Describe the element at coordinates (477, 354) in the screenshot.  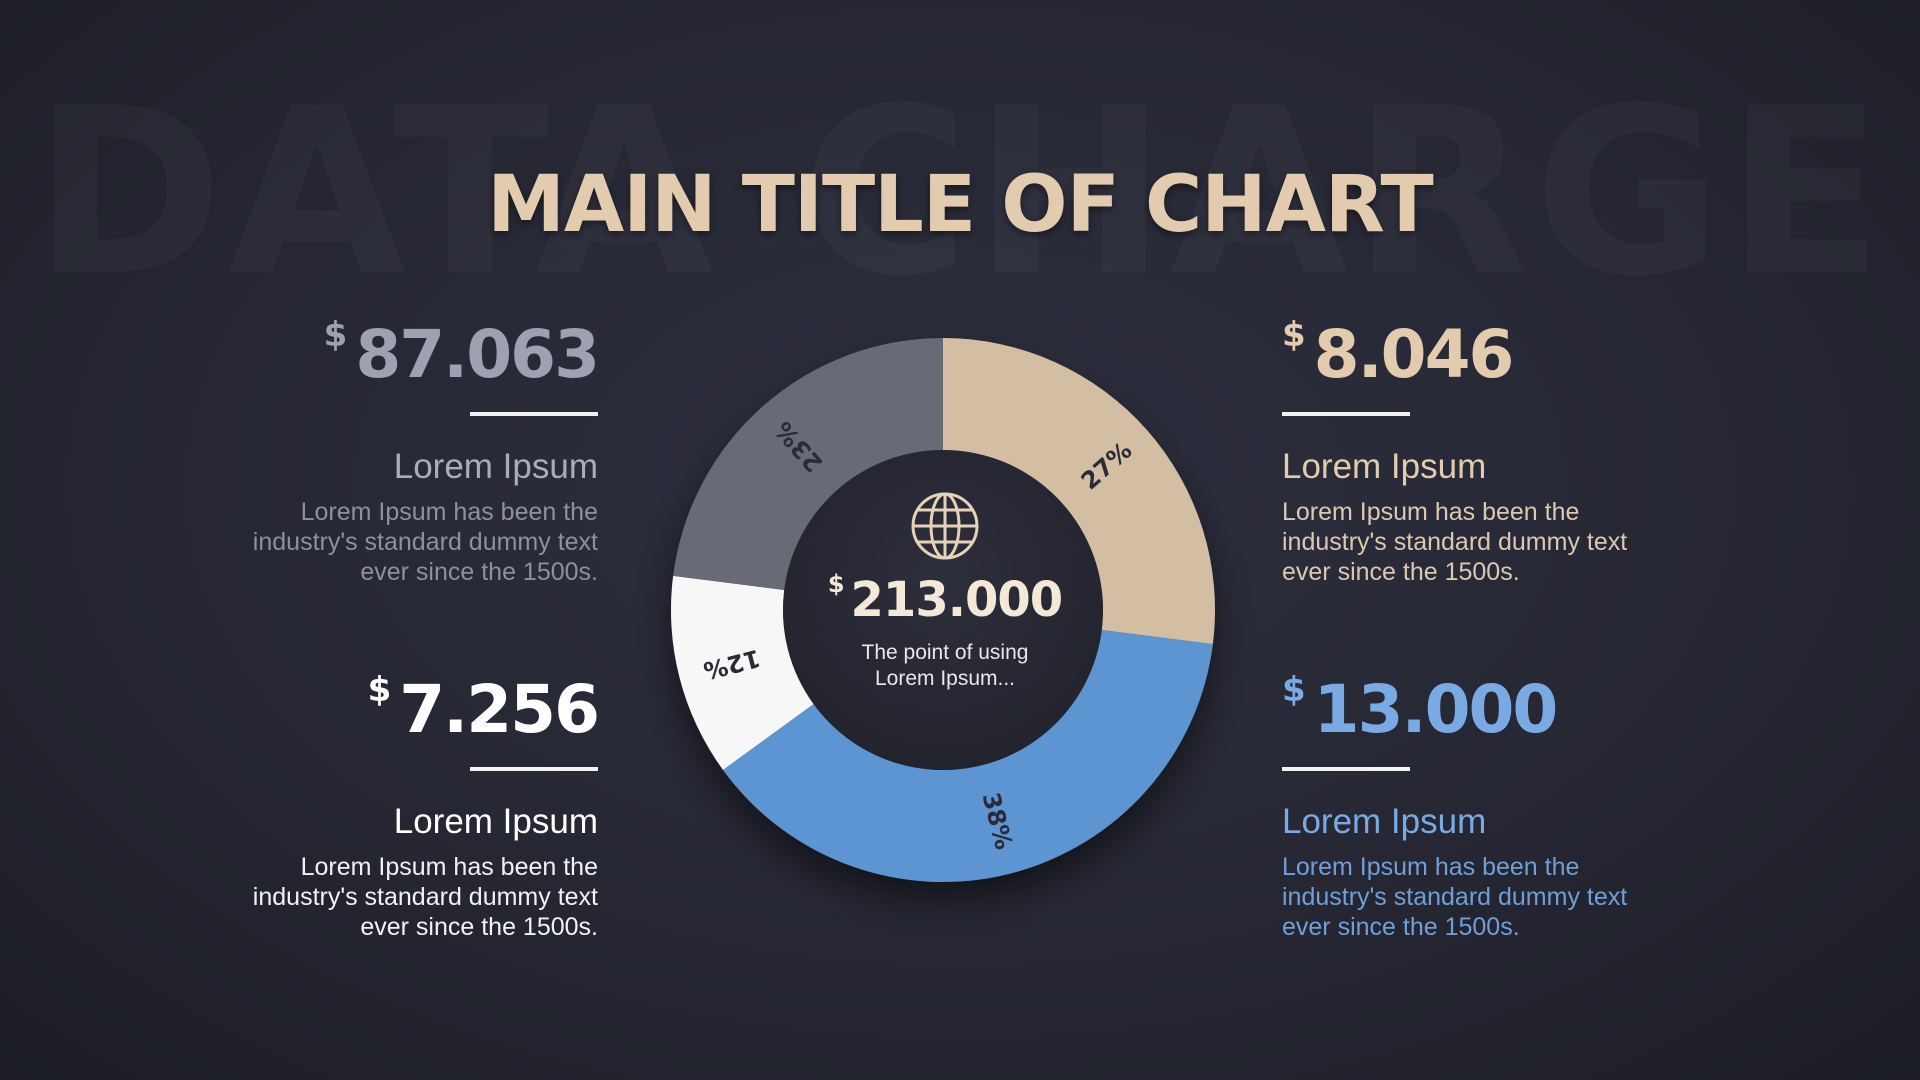
I see `stat-value: 87.063` at that location.